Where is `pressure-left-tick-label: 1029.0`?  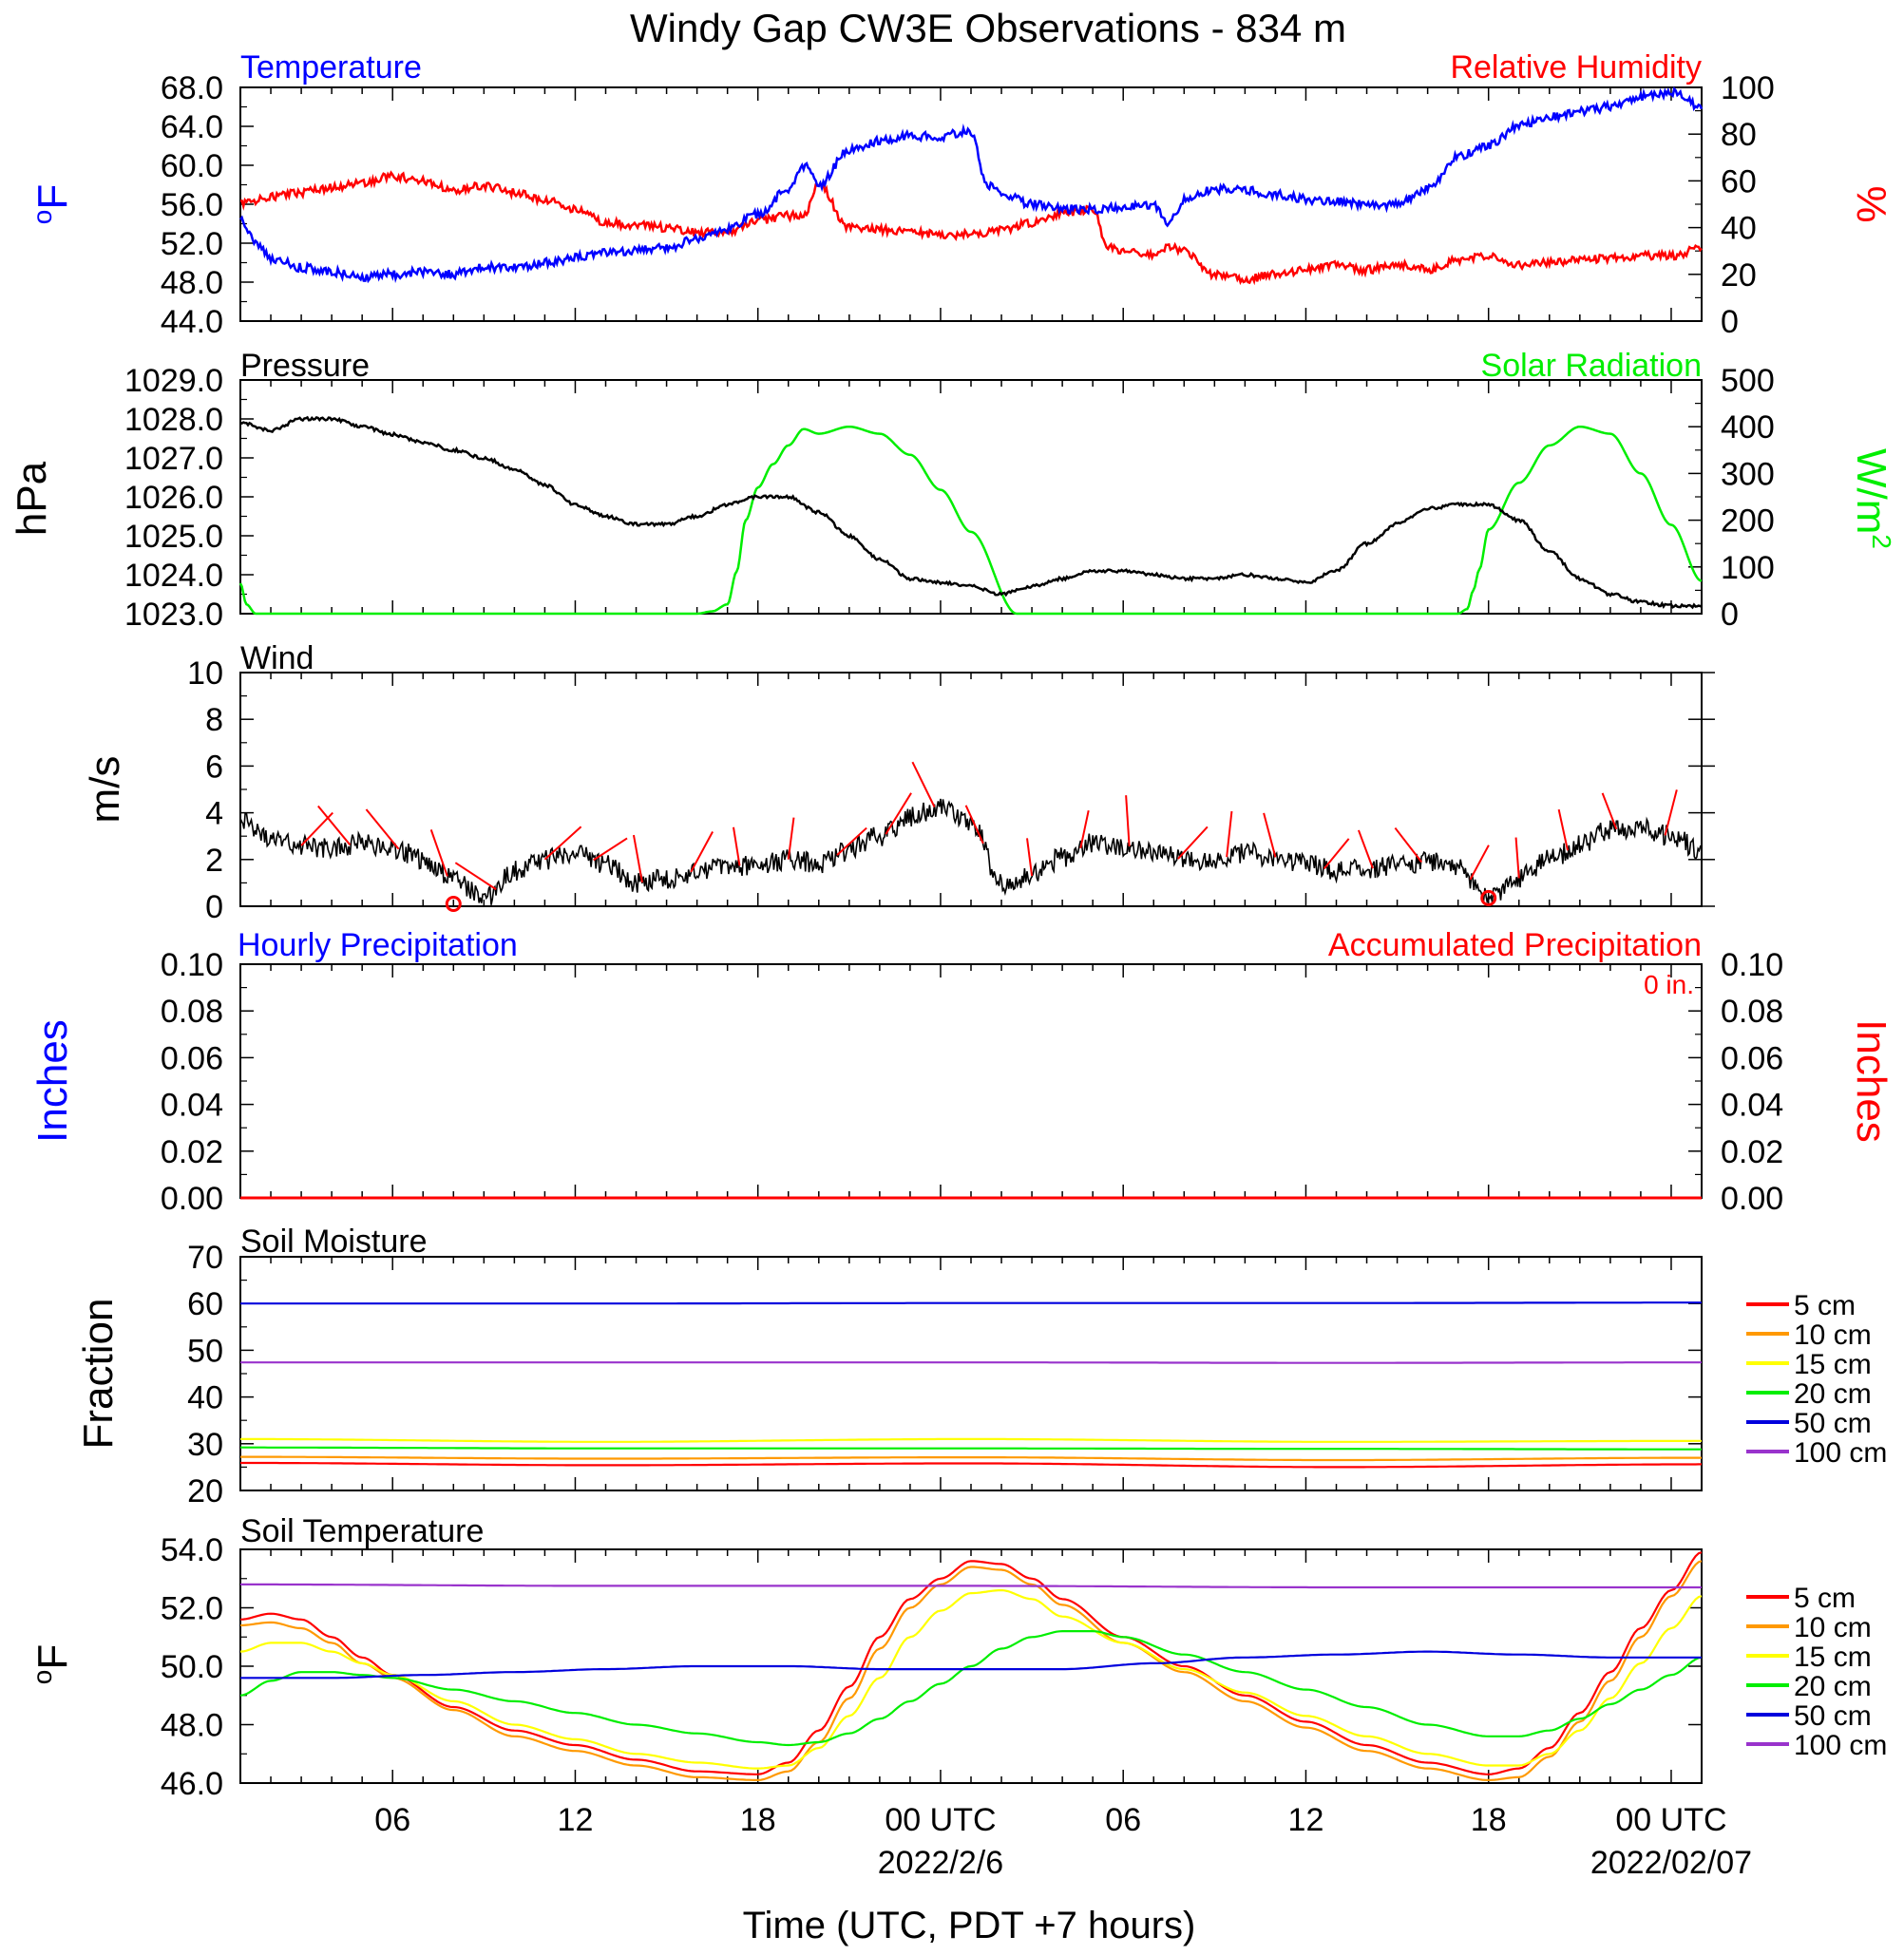 pressure-left-tick-label: 1029.0 is located at coordinates (174, 381).